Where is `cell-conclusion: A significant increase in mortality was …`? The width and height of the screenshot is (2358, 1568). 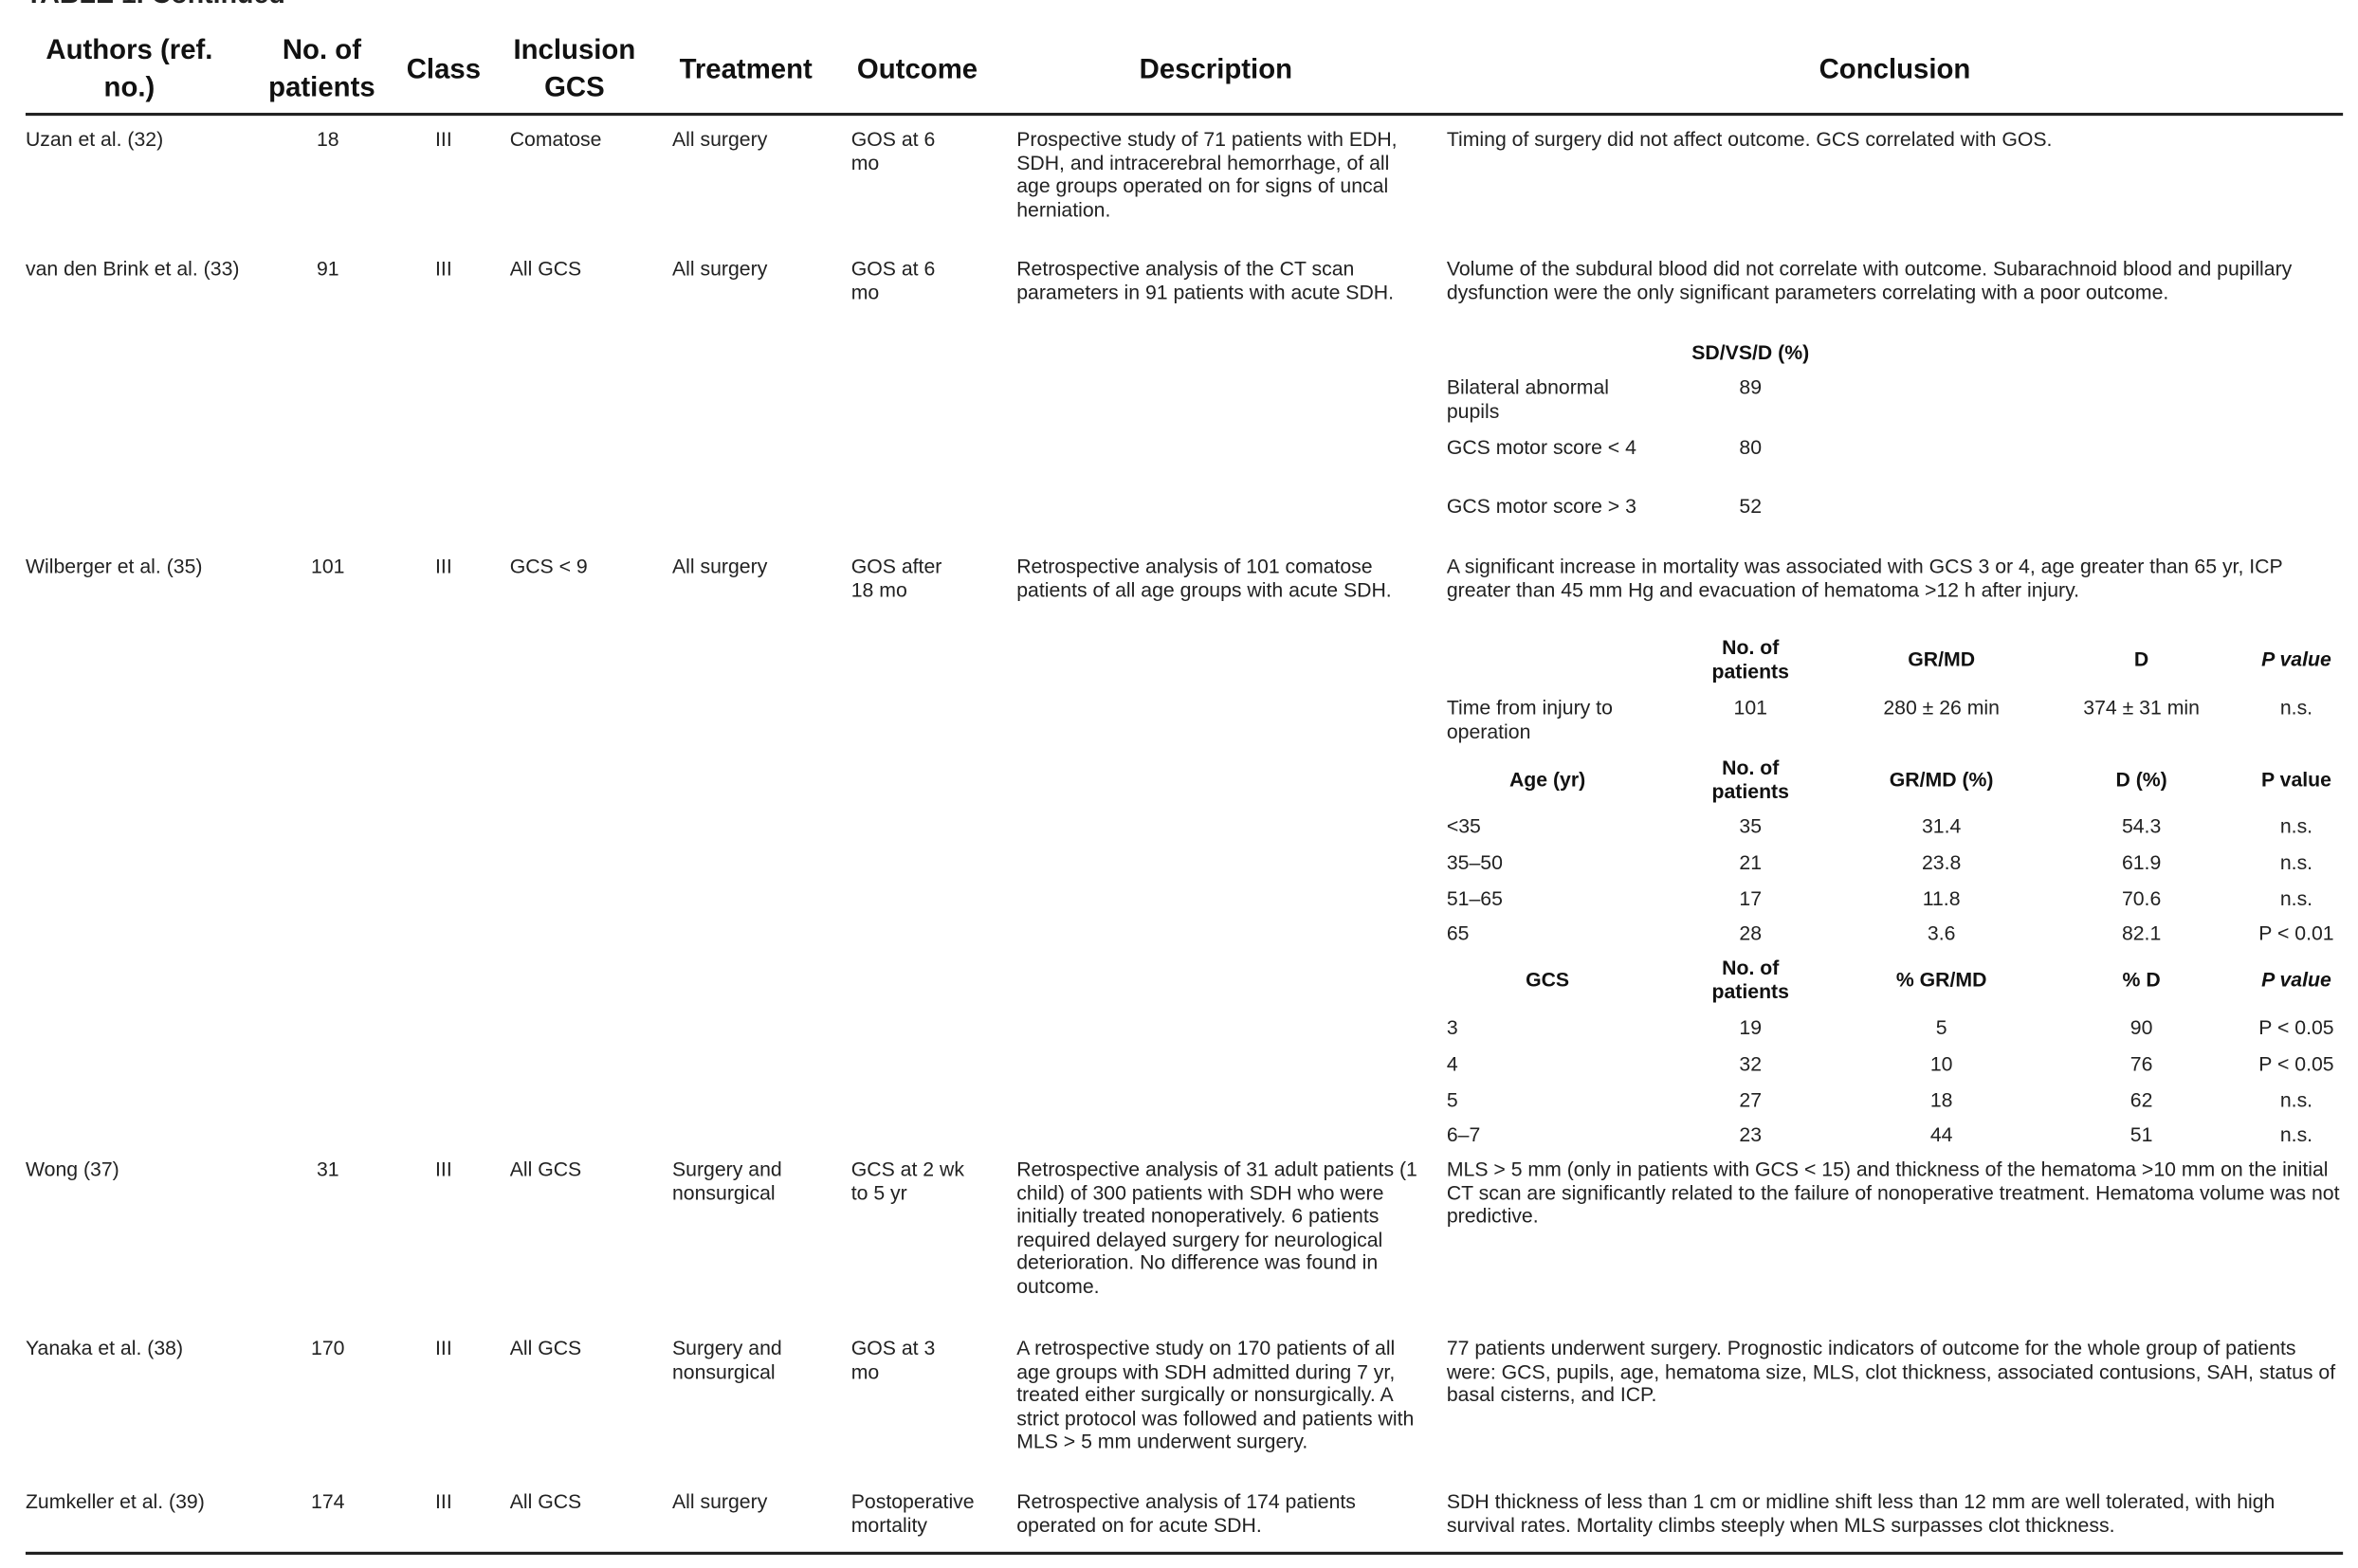
cell-conclusion: A significant increase in mortality was … is located at coordinates (1864, 578).